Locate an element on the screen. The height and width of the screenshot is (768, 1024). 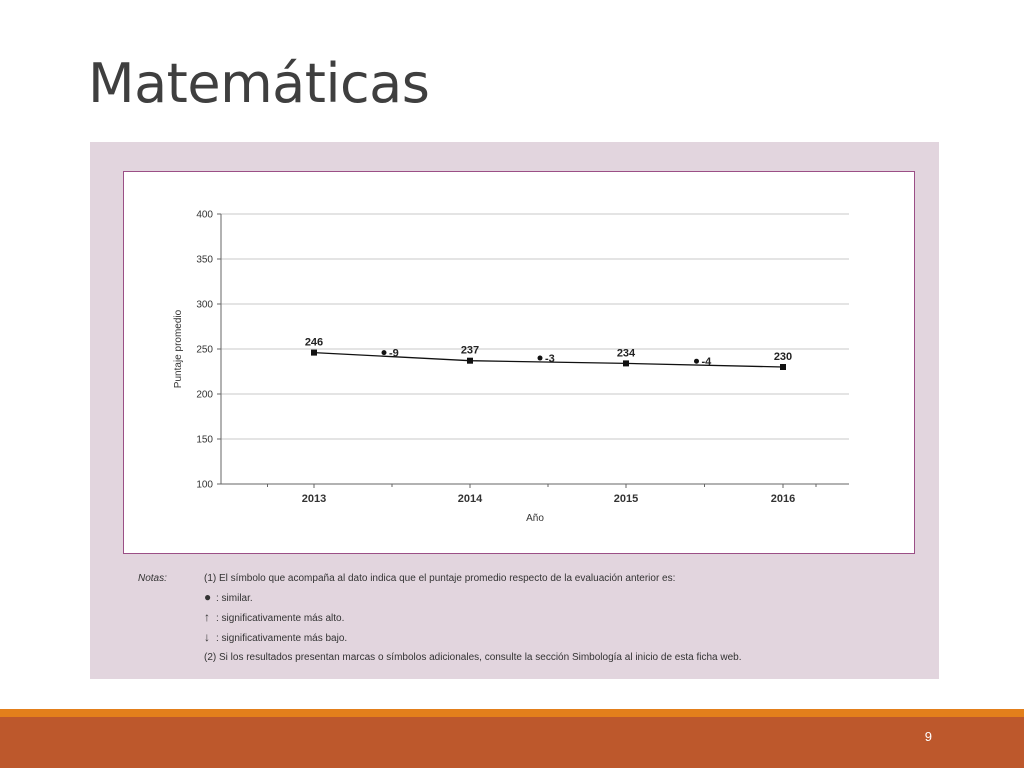
difference-label: -3 is located at coordinates (550, 359).